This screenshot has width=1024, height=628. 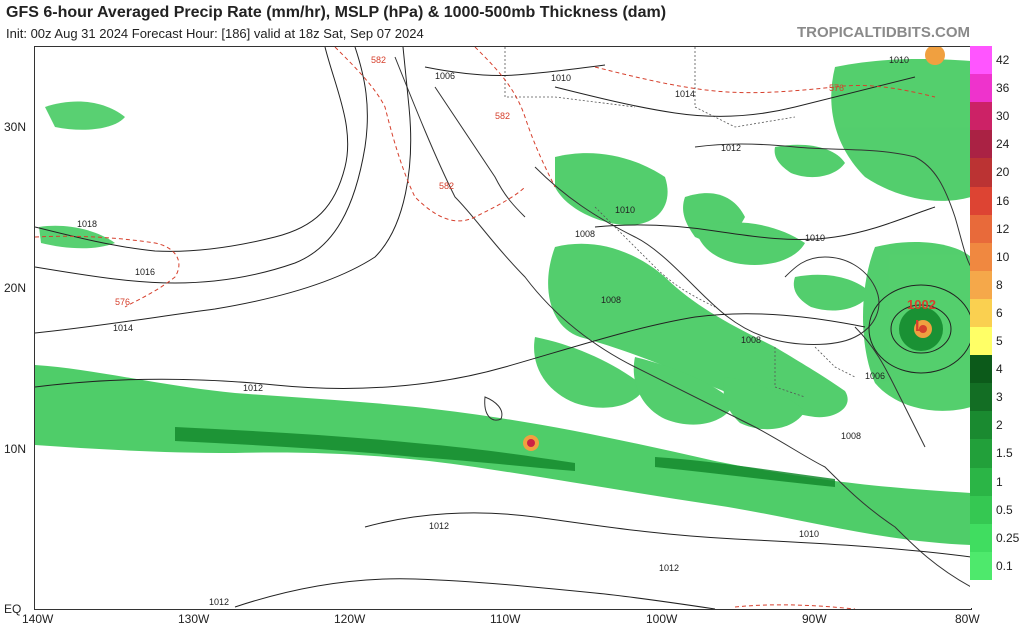 What do you see at coordinates (999, 369) in the screenshot?
I see `colorbar-label: 4` at bounding box center [999, 369].